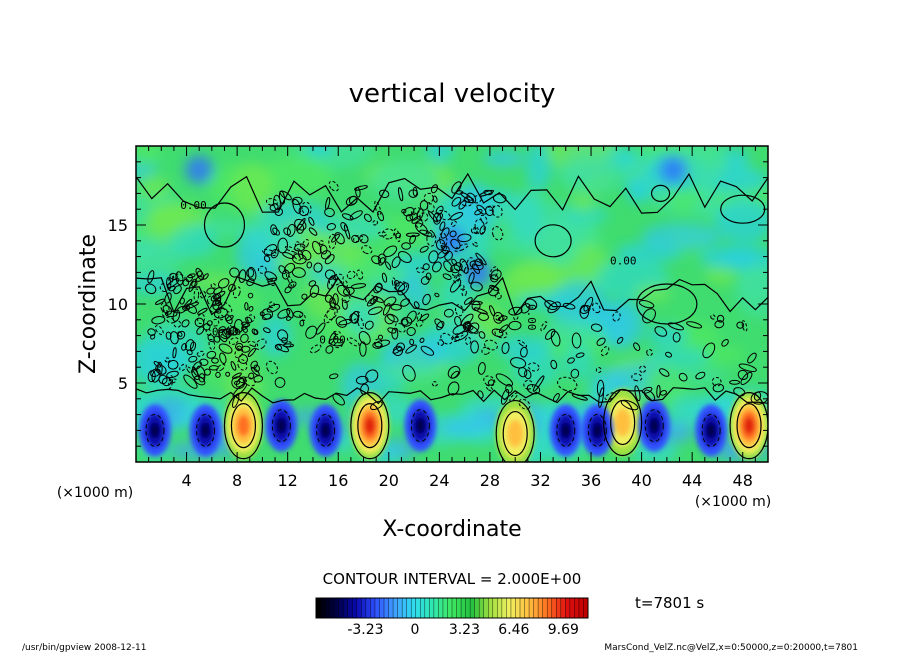  I want to click on x-tick-label: 4, so click(186, 480).